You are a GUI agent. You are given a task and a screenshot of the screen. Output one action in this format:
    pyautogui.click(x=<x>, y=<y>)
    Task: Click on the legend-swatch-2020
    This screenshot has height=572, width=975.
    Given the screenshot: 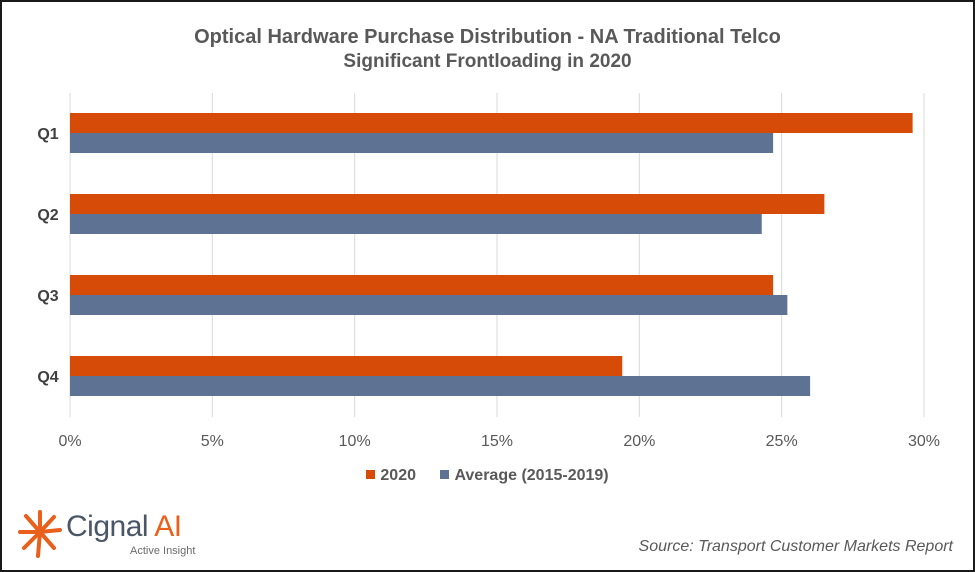 What is the action you would take?
    pyautogui.click(x=371, y=475)
    